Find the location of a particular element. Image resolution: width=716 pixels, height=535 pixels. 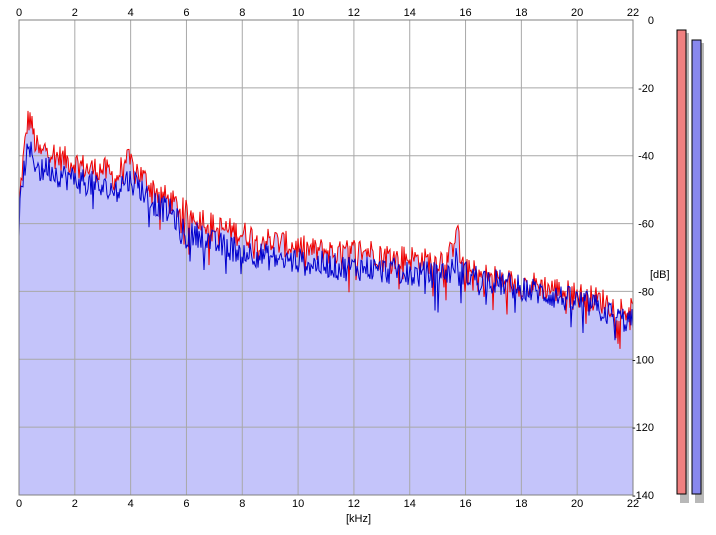

y-tick-label: -20 is located at coordinates (646, 89).